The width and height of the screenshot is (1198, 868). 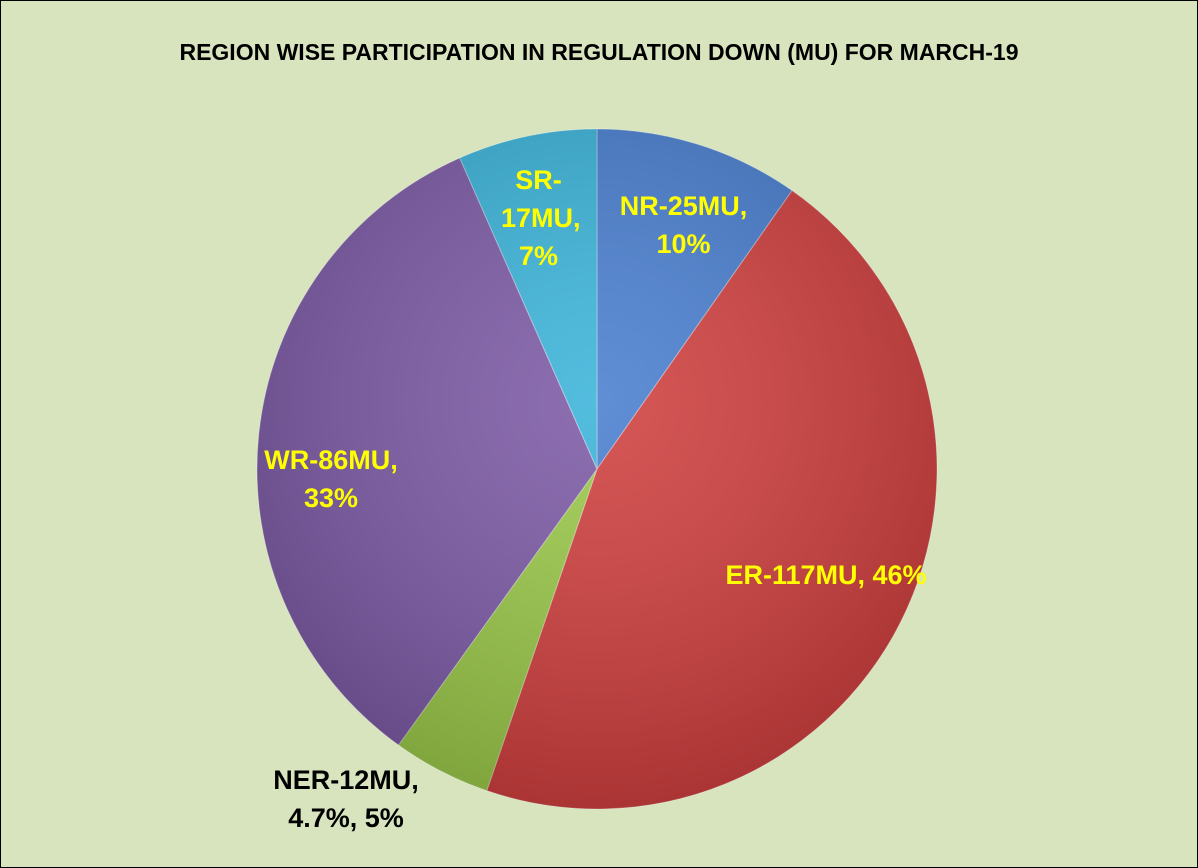 What do you see at coordinates (346, 799) in the screenshot?
I see `data-label: NER-12MU, 4.7%, 5%` at bounding box center [346, 799].